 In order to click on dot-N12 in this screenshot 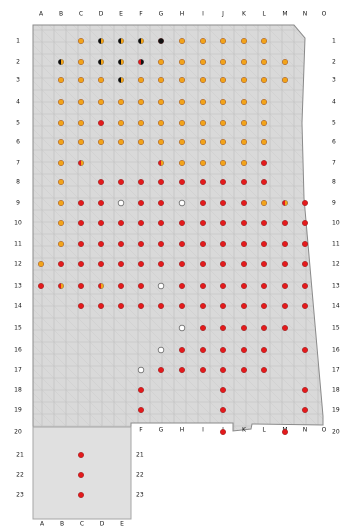, I will do `click(305, 264)`.